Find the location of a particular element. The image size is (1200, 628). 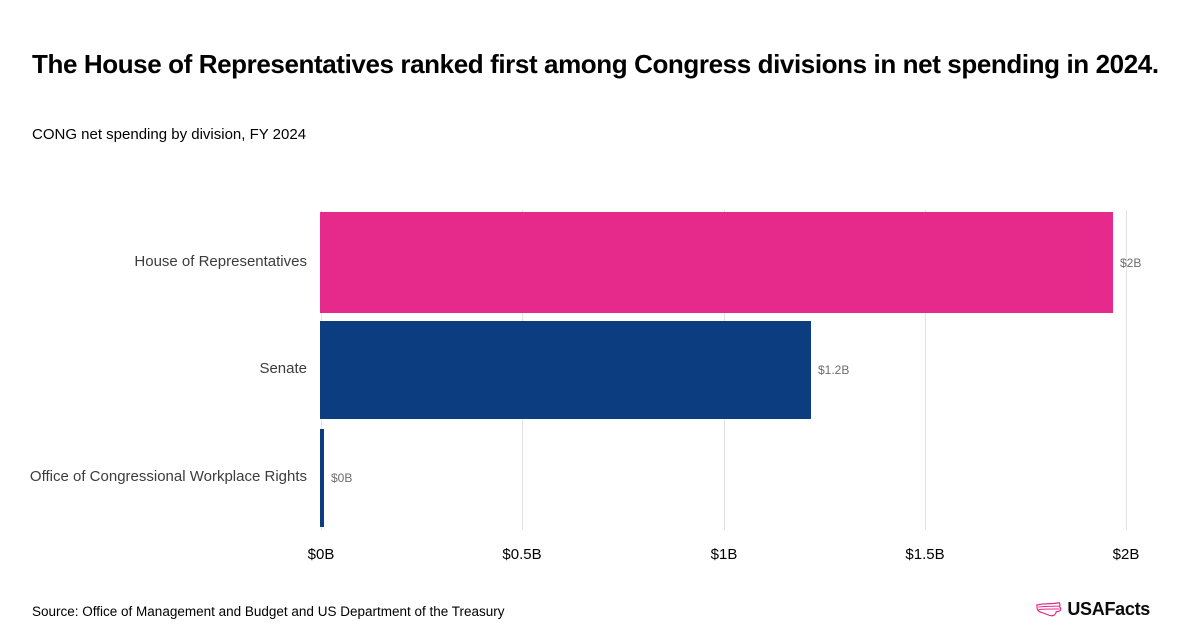

x-axis-tick-2b: $2B is located at coordinates (1126, 554).